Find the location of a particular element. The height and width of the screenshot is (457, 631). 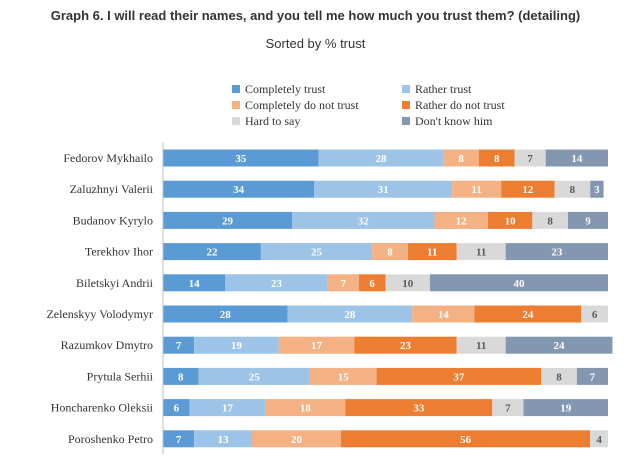

legend-swatch-rather-trust is located at coordinates (406, 89).